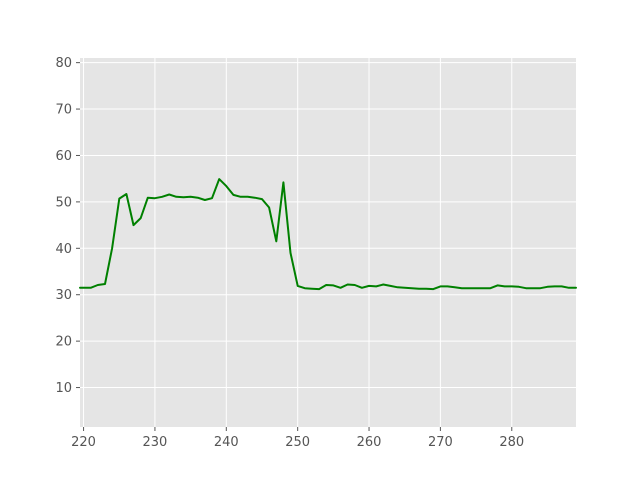 The image size is (640, 480). I want to click on y-tick-label: 80, so click(63, 63).